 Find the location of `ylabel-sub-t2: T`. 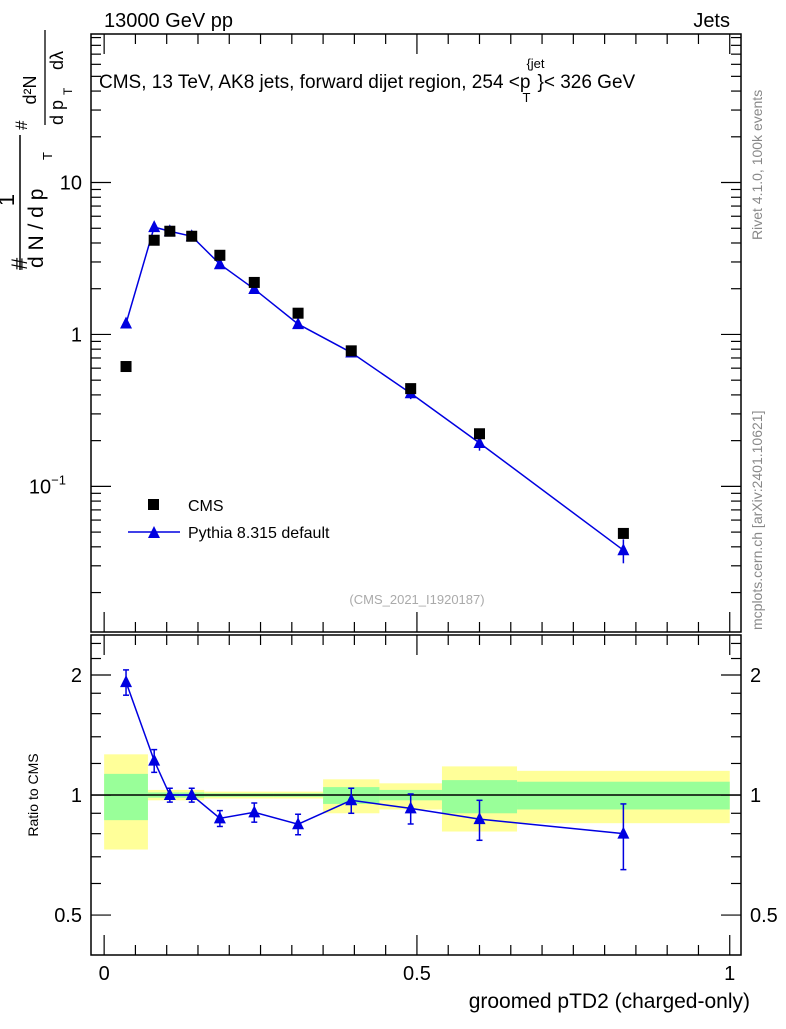

ylabel-sub-t2: T is located at coordinates (68, 91).